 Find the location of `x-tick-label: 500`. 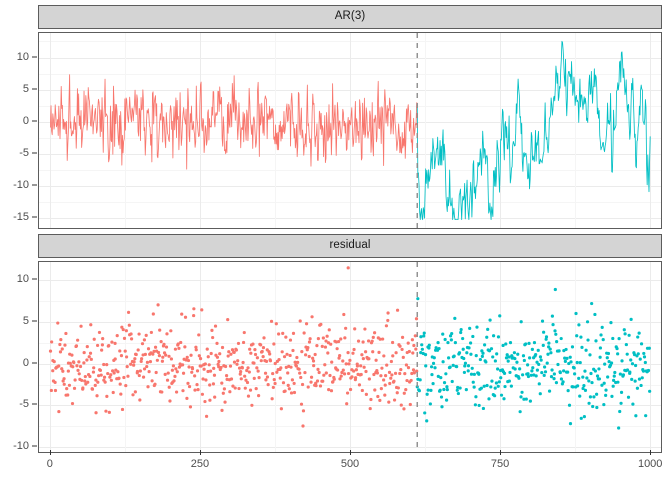

x-tick-label: 500 is located at coordinates (350, 464).